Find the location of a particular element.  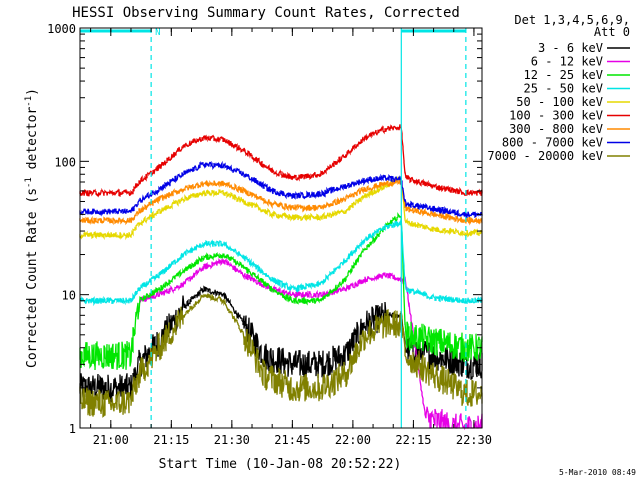

x-tick-label-4: 22:00 is located at coordinates (353, 440).